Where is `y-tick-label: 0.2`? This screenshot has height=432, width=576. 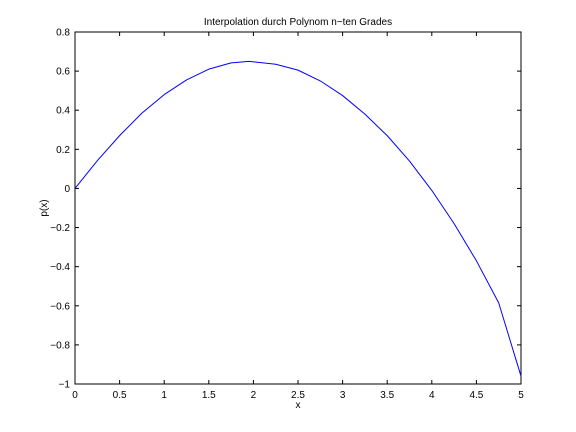 y-tick-label: 0.2 is located at coordinates (63, 150).